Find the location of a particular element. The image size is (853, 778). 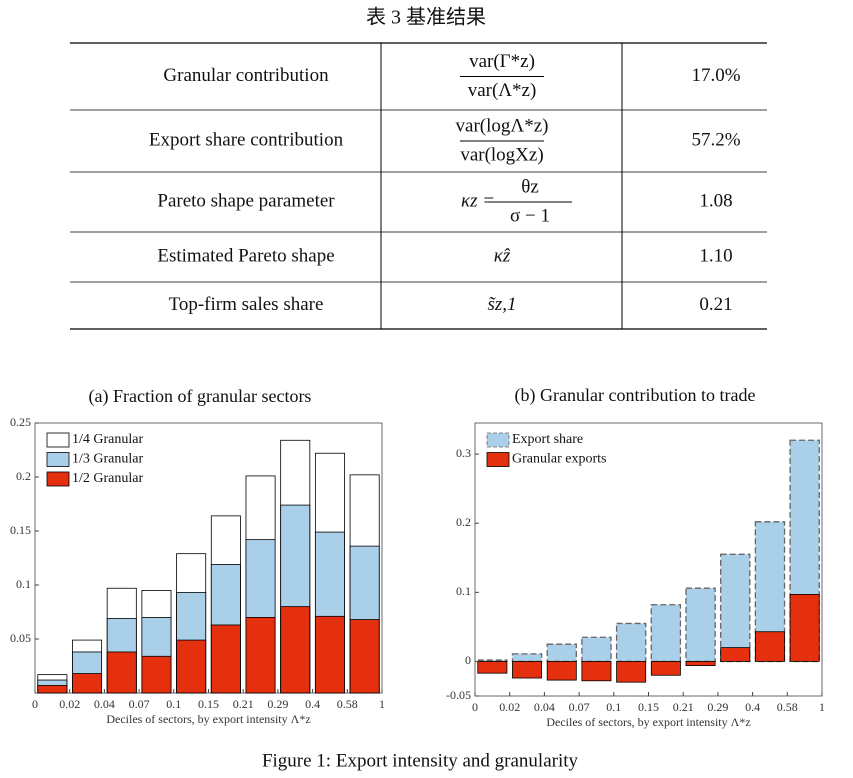

row-value: 0.21 is located at coordinates (715, 304).